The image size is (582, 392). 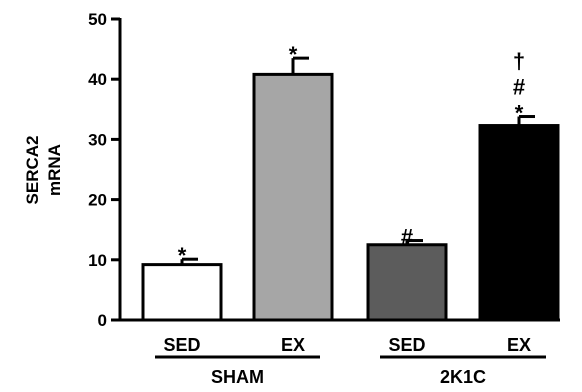 What do you see at coordinates (519, 61) in the screenshot?
I see `significance-marker: †` at bounding box center [519, 61].